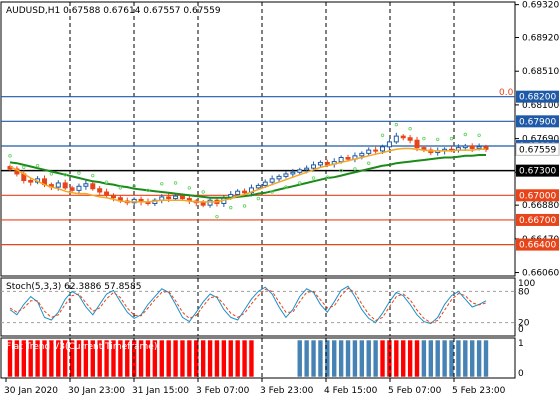 The height and width of the screenshot is (400, 560). I want to click on price-tick-label: 0.66880, so click(540, 206).